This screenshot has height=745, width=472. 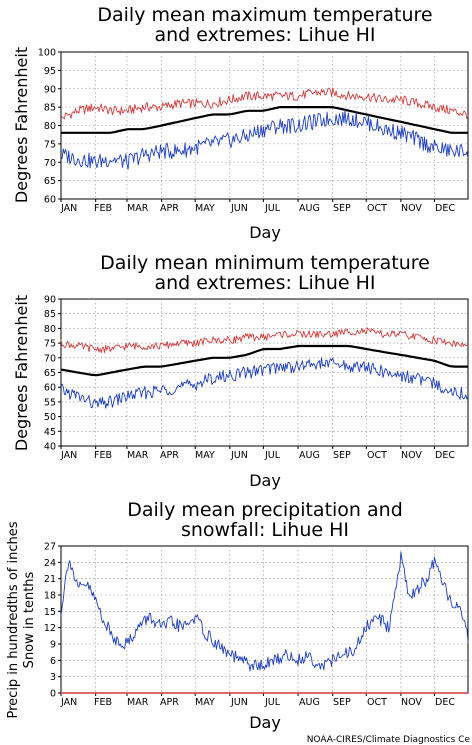 I want to click on panel1-title-line2: and extremes: Lihue HI, so click(x=264, y=35).